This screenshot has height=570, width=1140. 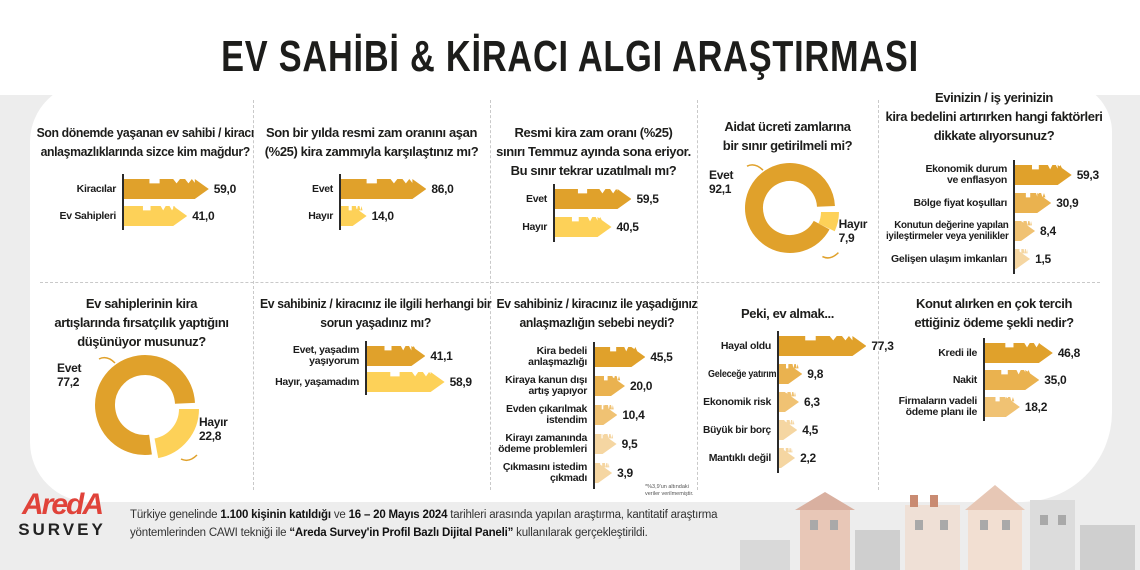 I want to click on value-label: 8,4, so click(x=1048, y=231).